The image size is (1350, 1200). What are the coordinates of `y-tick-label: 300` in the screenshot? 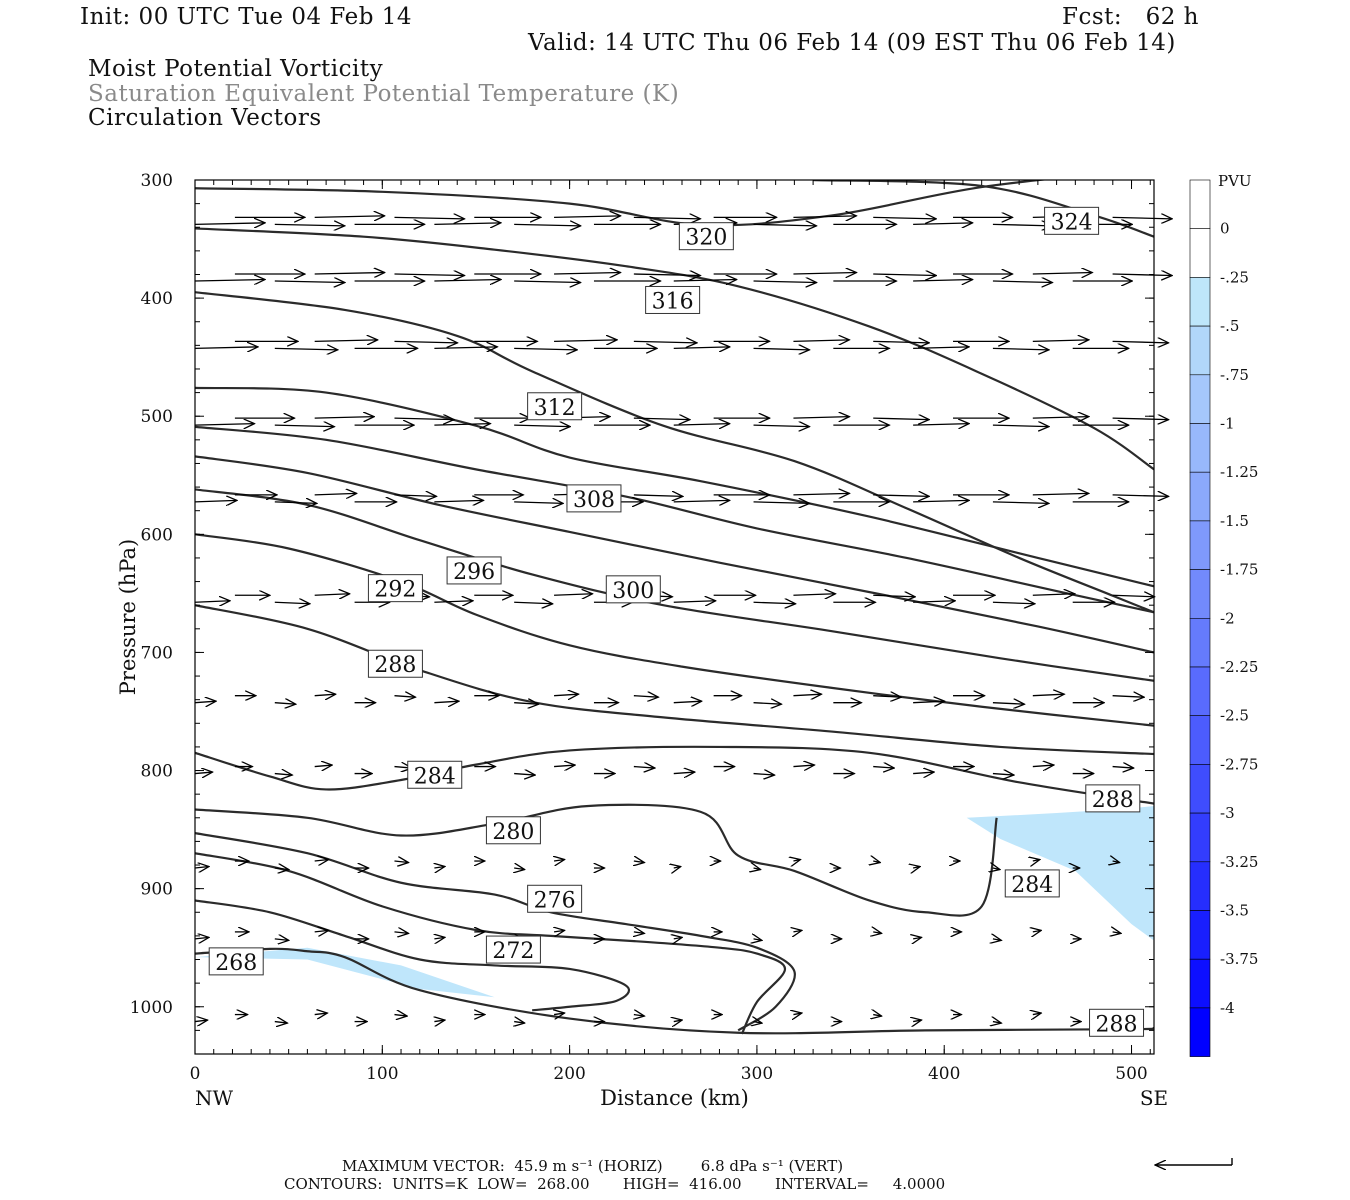 It's located at (157, 181).